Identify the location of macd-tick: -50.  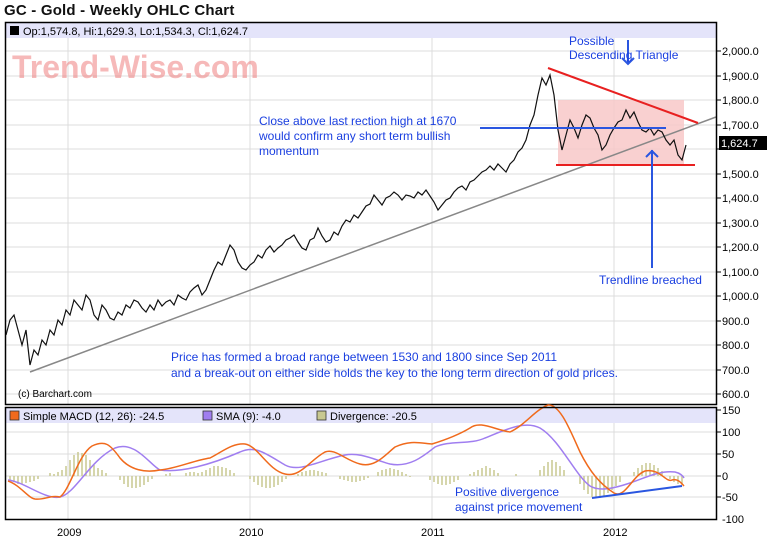
(730, 498).